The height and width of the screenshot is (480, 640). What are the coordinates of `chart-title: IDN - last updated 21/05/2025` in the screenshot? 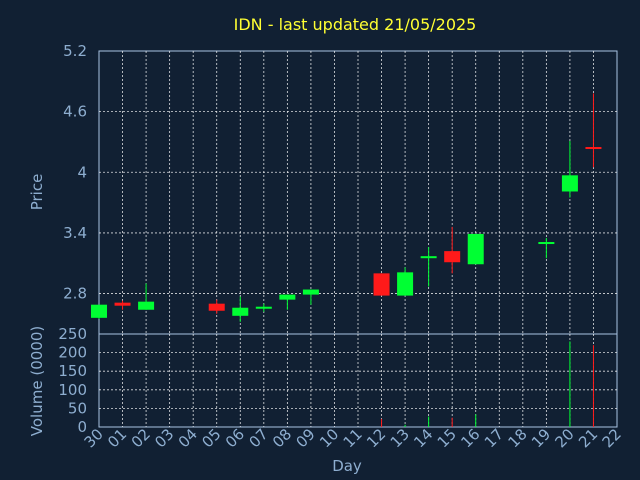 It's located at (355, 24).